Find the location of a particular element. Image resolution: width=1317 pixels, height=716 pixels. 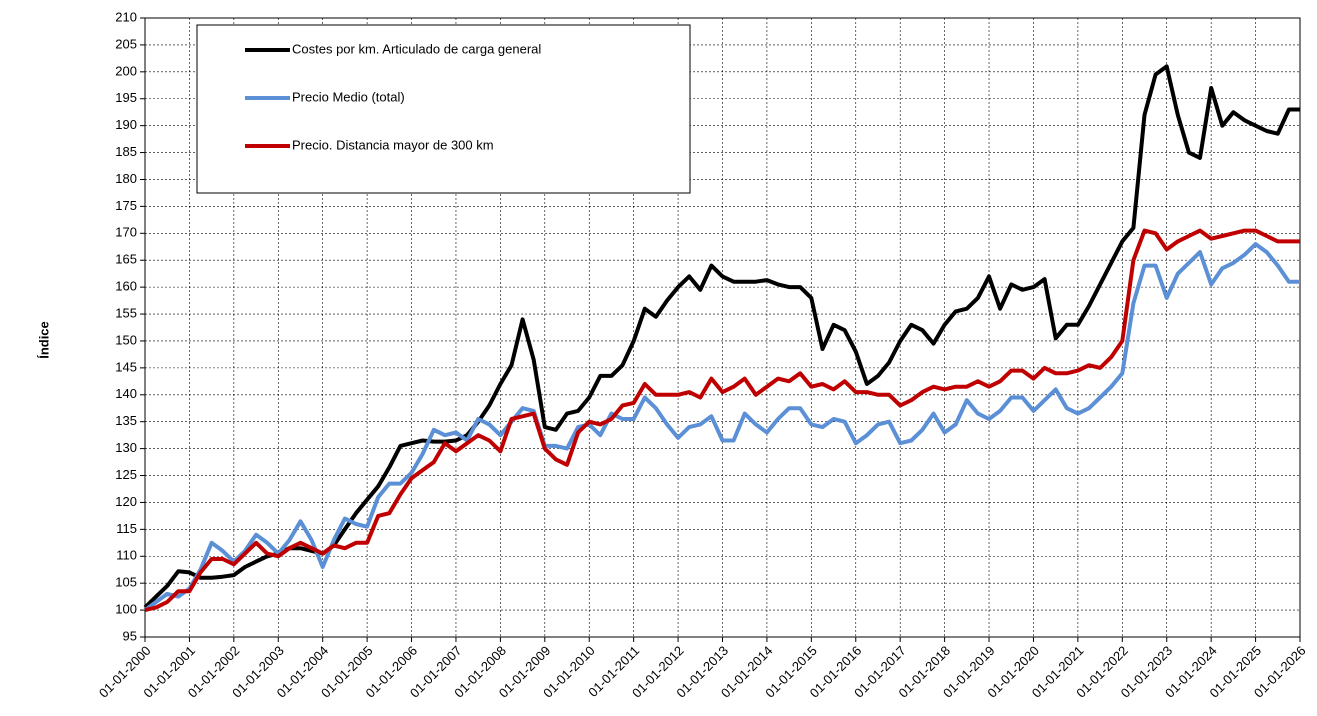

y-tick-label: 150 is located at coordinates (126, 339).